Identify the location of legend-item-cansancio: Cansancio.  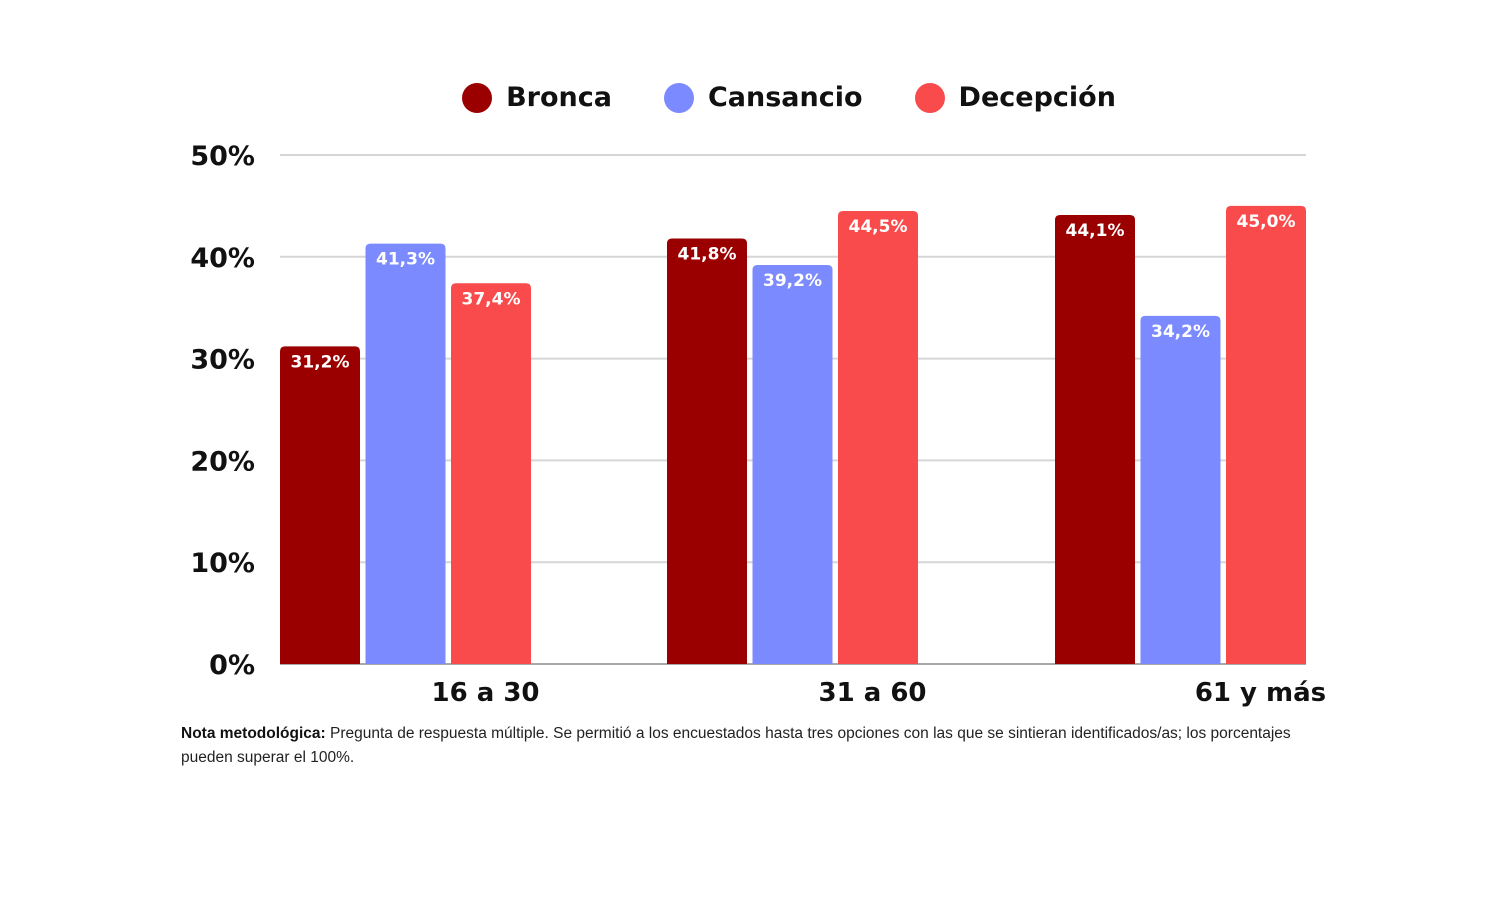
(763, 97).